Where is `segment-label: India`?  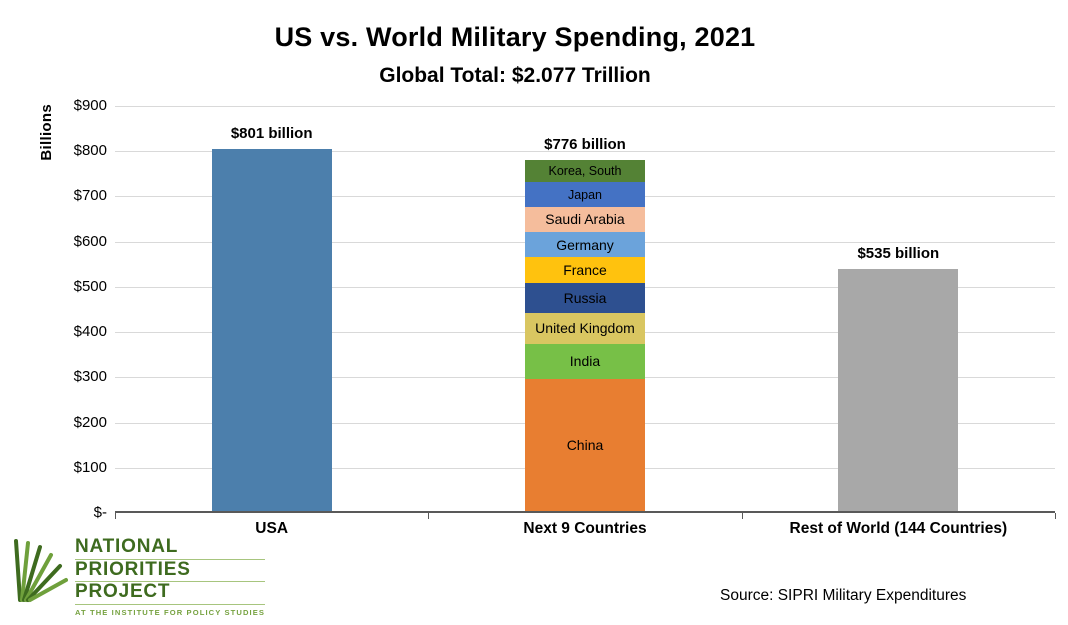
segment-label: India is located at coordinates (585, 361).